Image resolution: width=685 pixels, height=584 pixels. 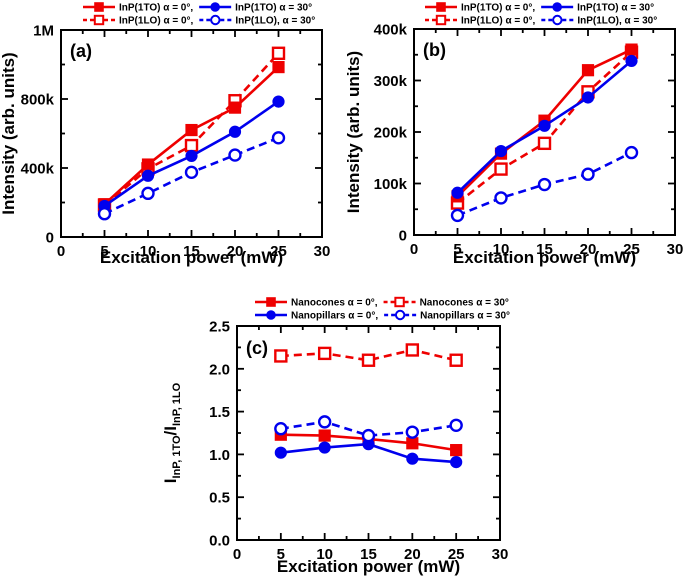 I want to click on legend-label: Nanocones α = 30°, so click(x=464, y=303).